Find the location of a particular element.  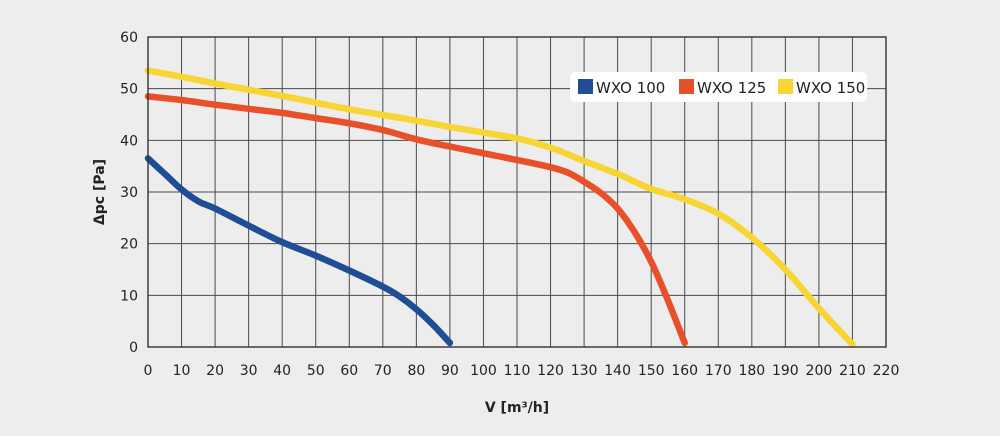

y-tick-label: 20 is located at coordinates (129, 245).